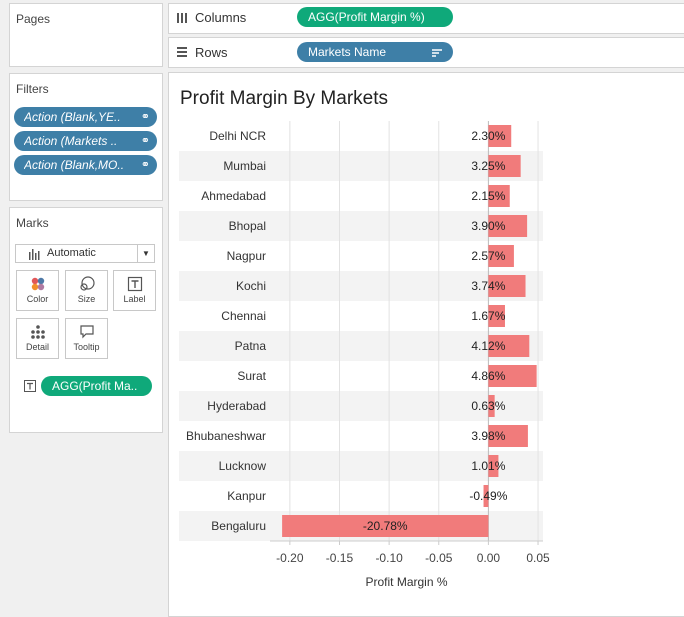 Image resolution: width=684 pixels, height=617 pixels. I want to click on dropdown-divider, so click(137, 253).